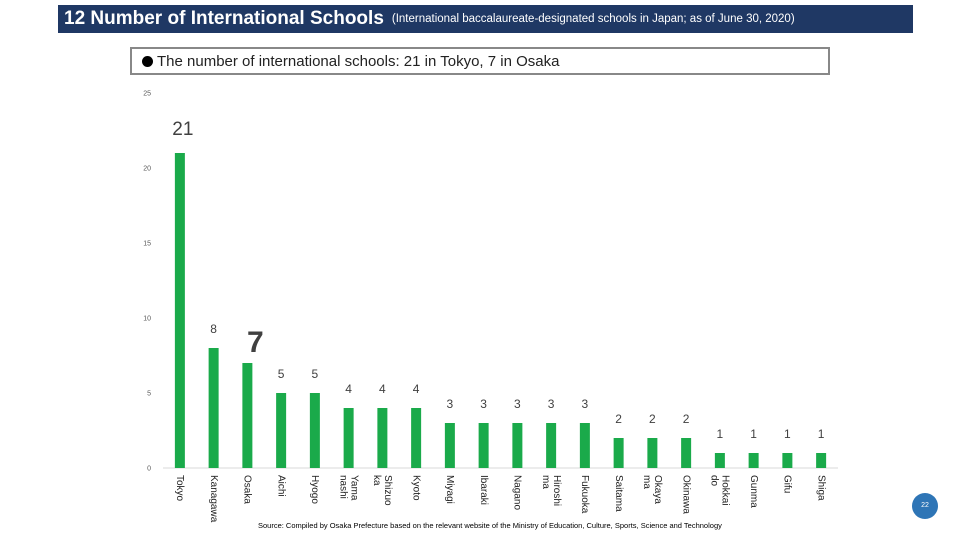  I want to click on bullet-icon, so click(147, 61).